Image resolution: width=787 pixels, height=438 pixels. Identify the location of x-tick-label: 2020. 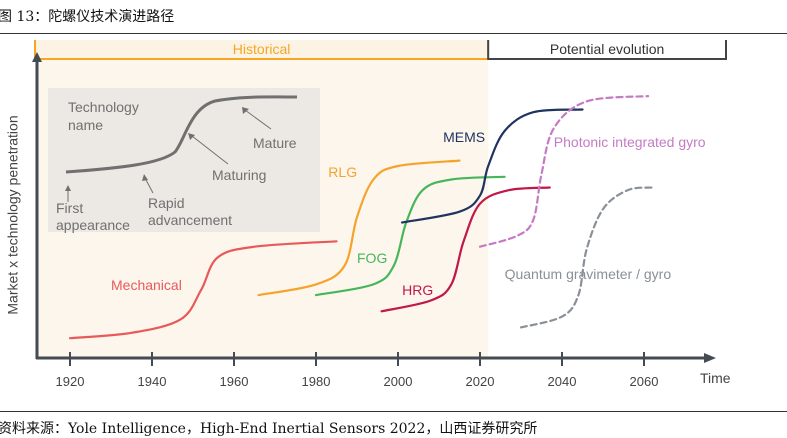
(480, 381).